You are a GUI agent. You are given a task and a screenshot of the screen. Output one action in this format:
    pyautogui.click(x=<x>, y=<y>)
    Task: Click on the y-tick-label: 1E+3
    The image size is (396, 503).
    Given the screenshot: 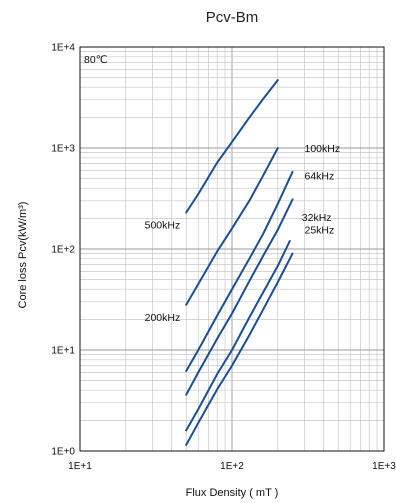 What is the action you would take?
    pyautogui.click(x=63, y=149)
    